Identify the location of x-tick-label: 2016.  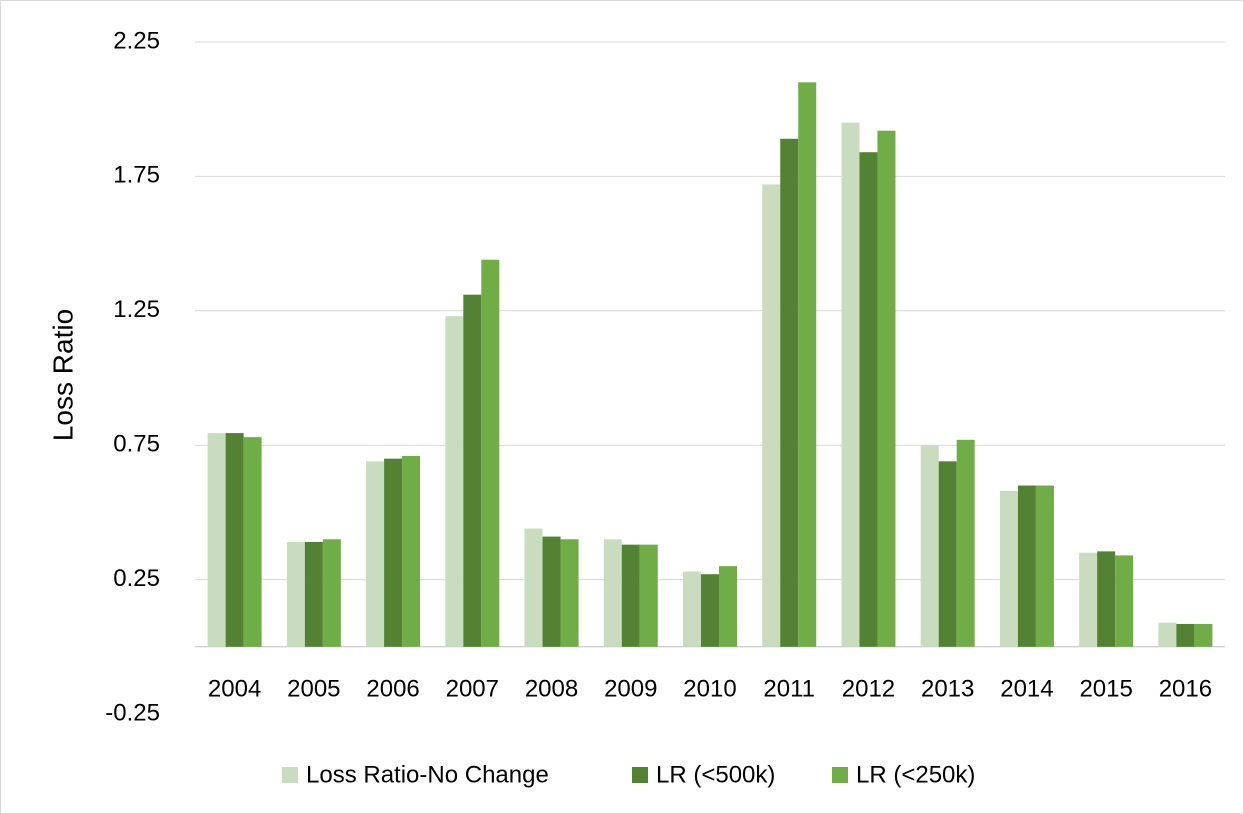
(1185, 688).